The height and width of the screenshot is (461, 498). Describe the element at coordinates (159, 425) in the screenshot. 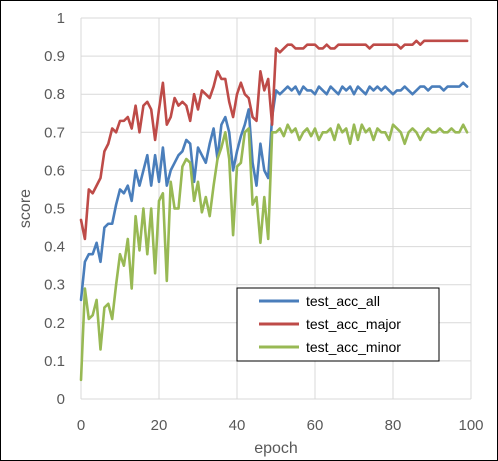

I see `x-tick-label: 20` at that location.